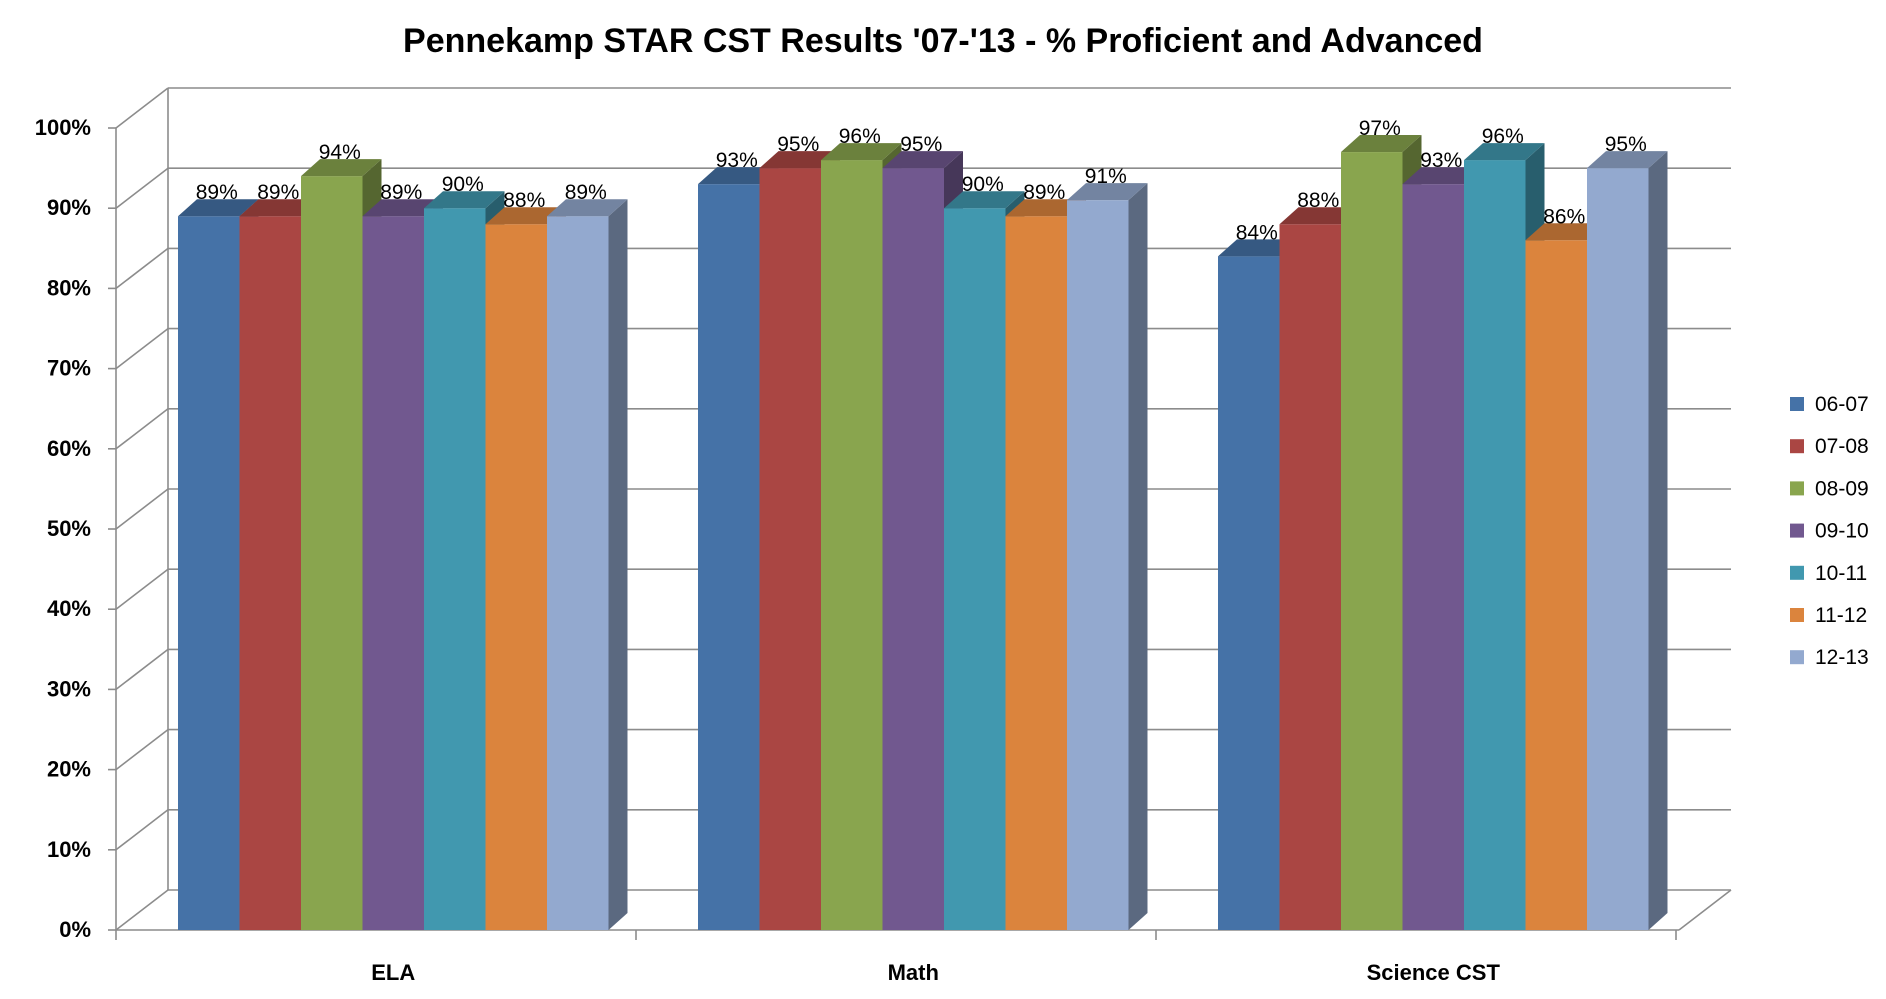  Describe the element at coordinates (1380, 128) in the screenshot. I see `data-label: 97%` at that location.